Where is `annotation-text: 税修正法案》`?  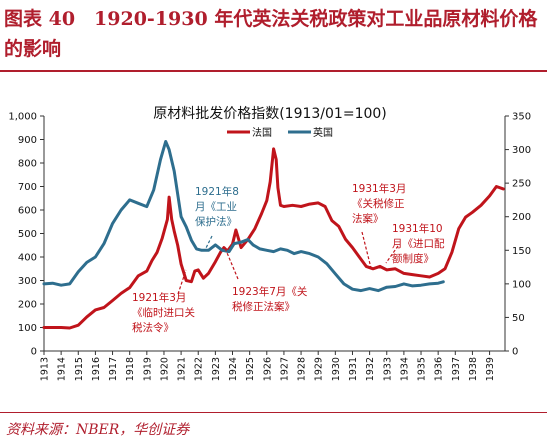 annotation-text: 税修正法案》 is located at coordinates (263, 306).